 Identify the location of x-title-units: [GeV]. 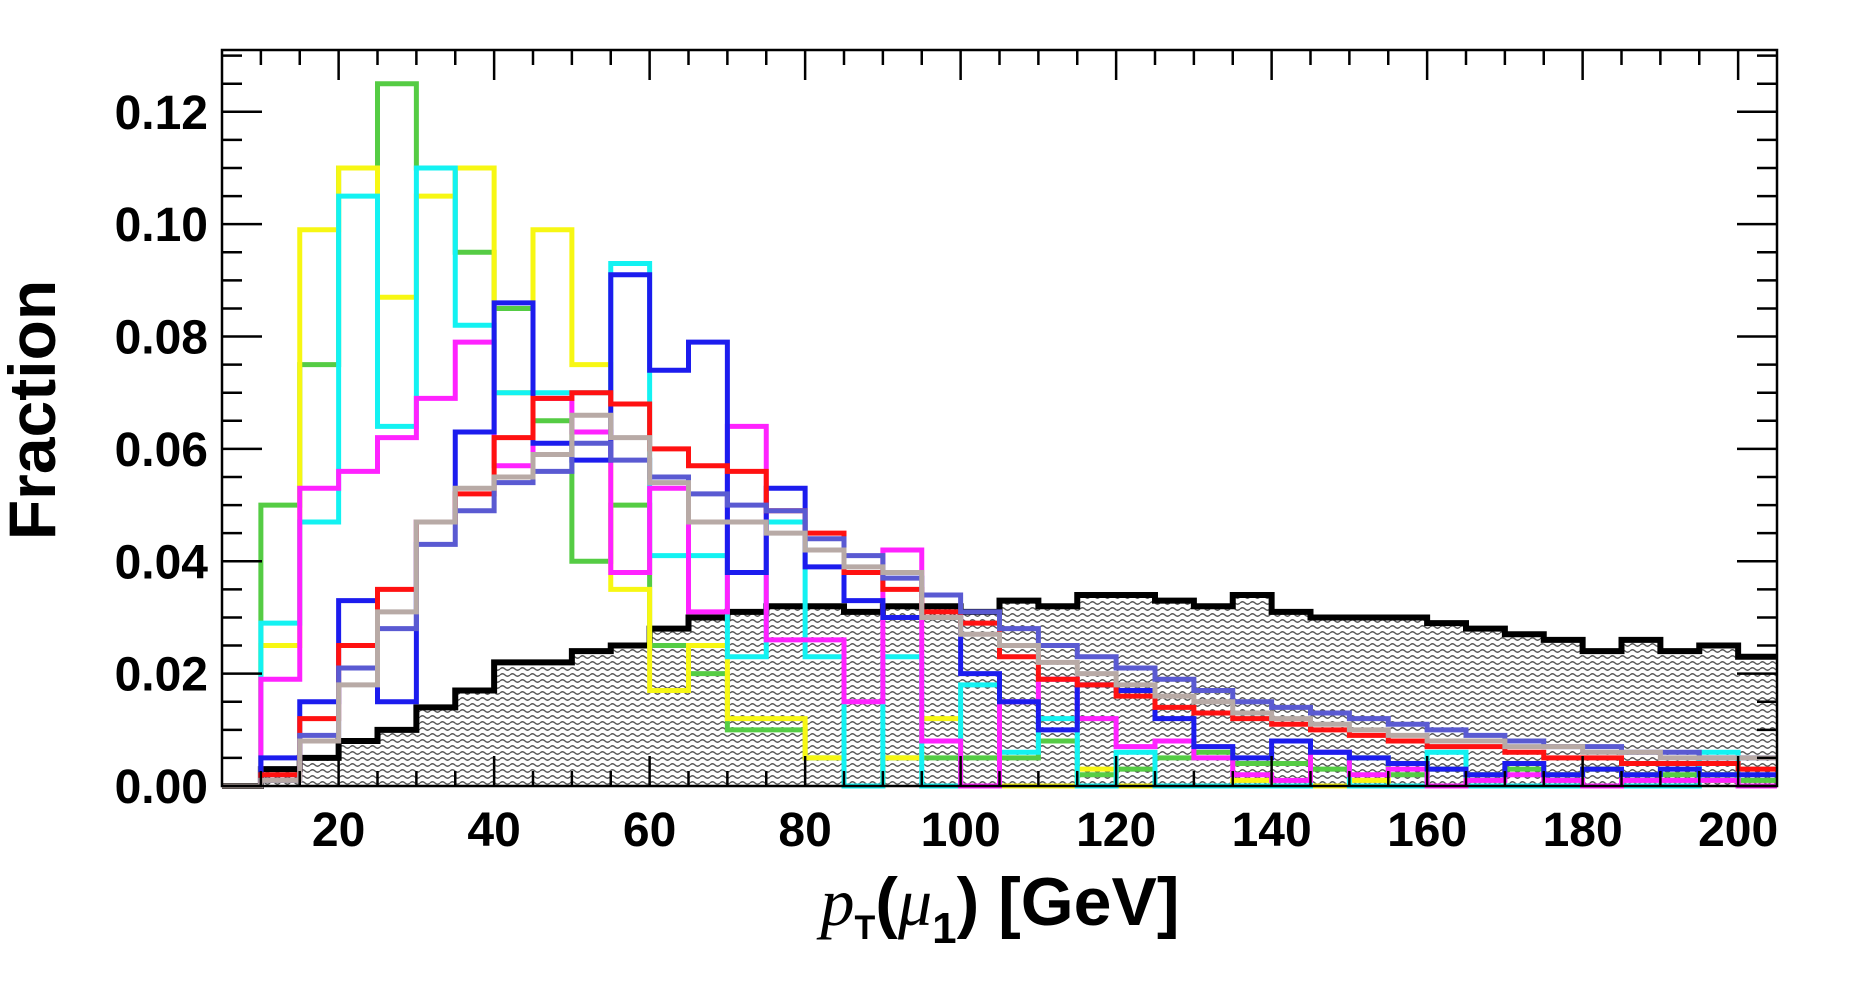
(1079, 902).